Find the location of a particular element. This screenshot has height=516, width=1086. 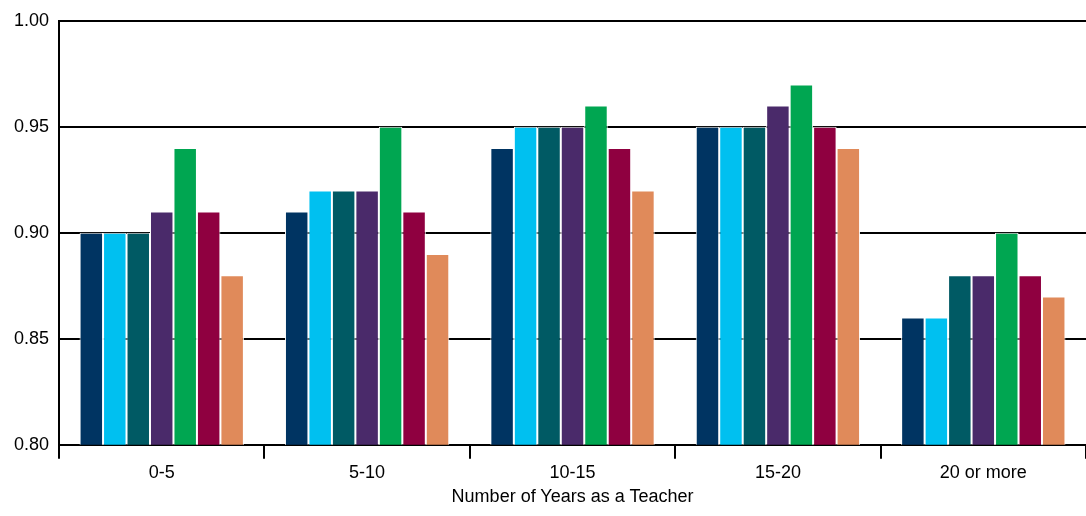

y-tick-label: 0.80 is located at coordinates (31, 443).